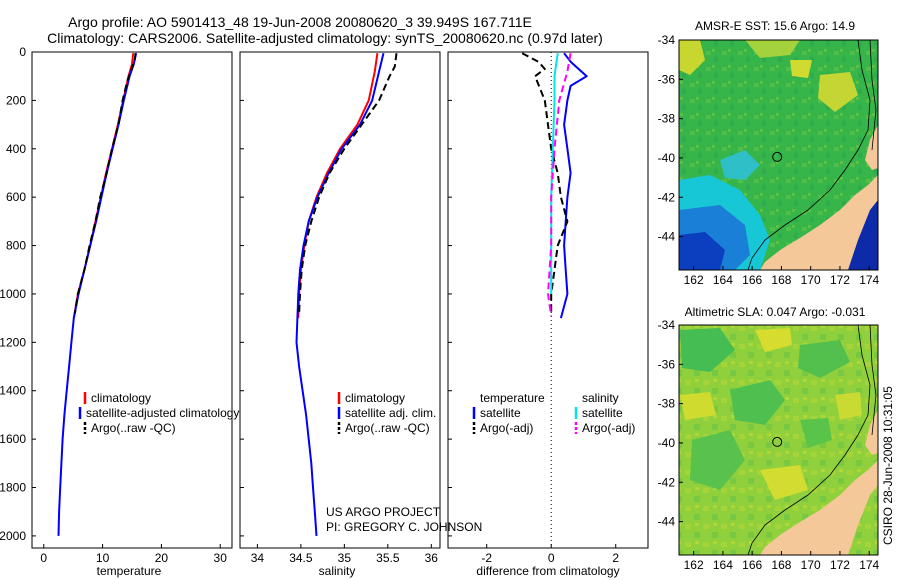 The height and width of the screenshot is (580, 900). I want to click on salinity-satellite-adj-clim--line, so click(340, 294).